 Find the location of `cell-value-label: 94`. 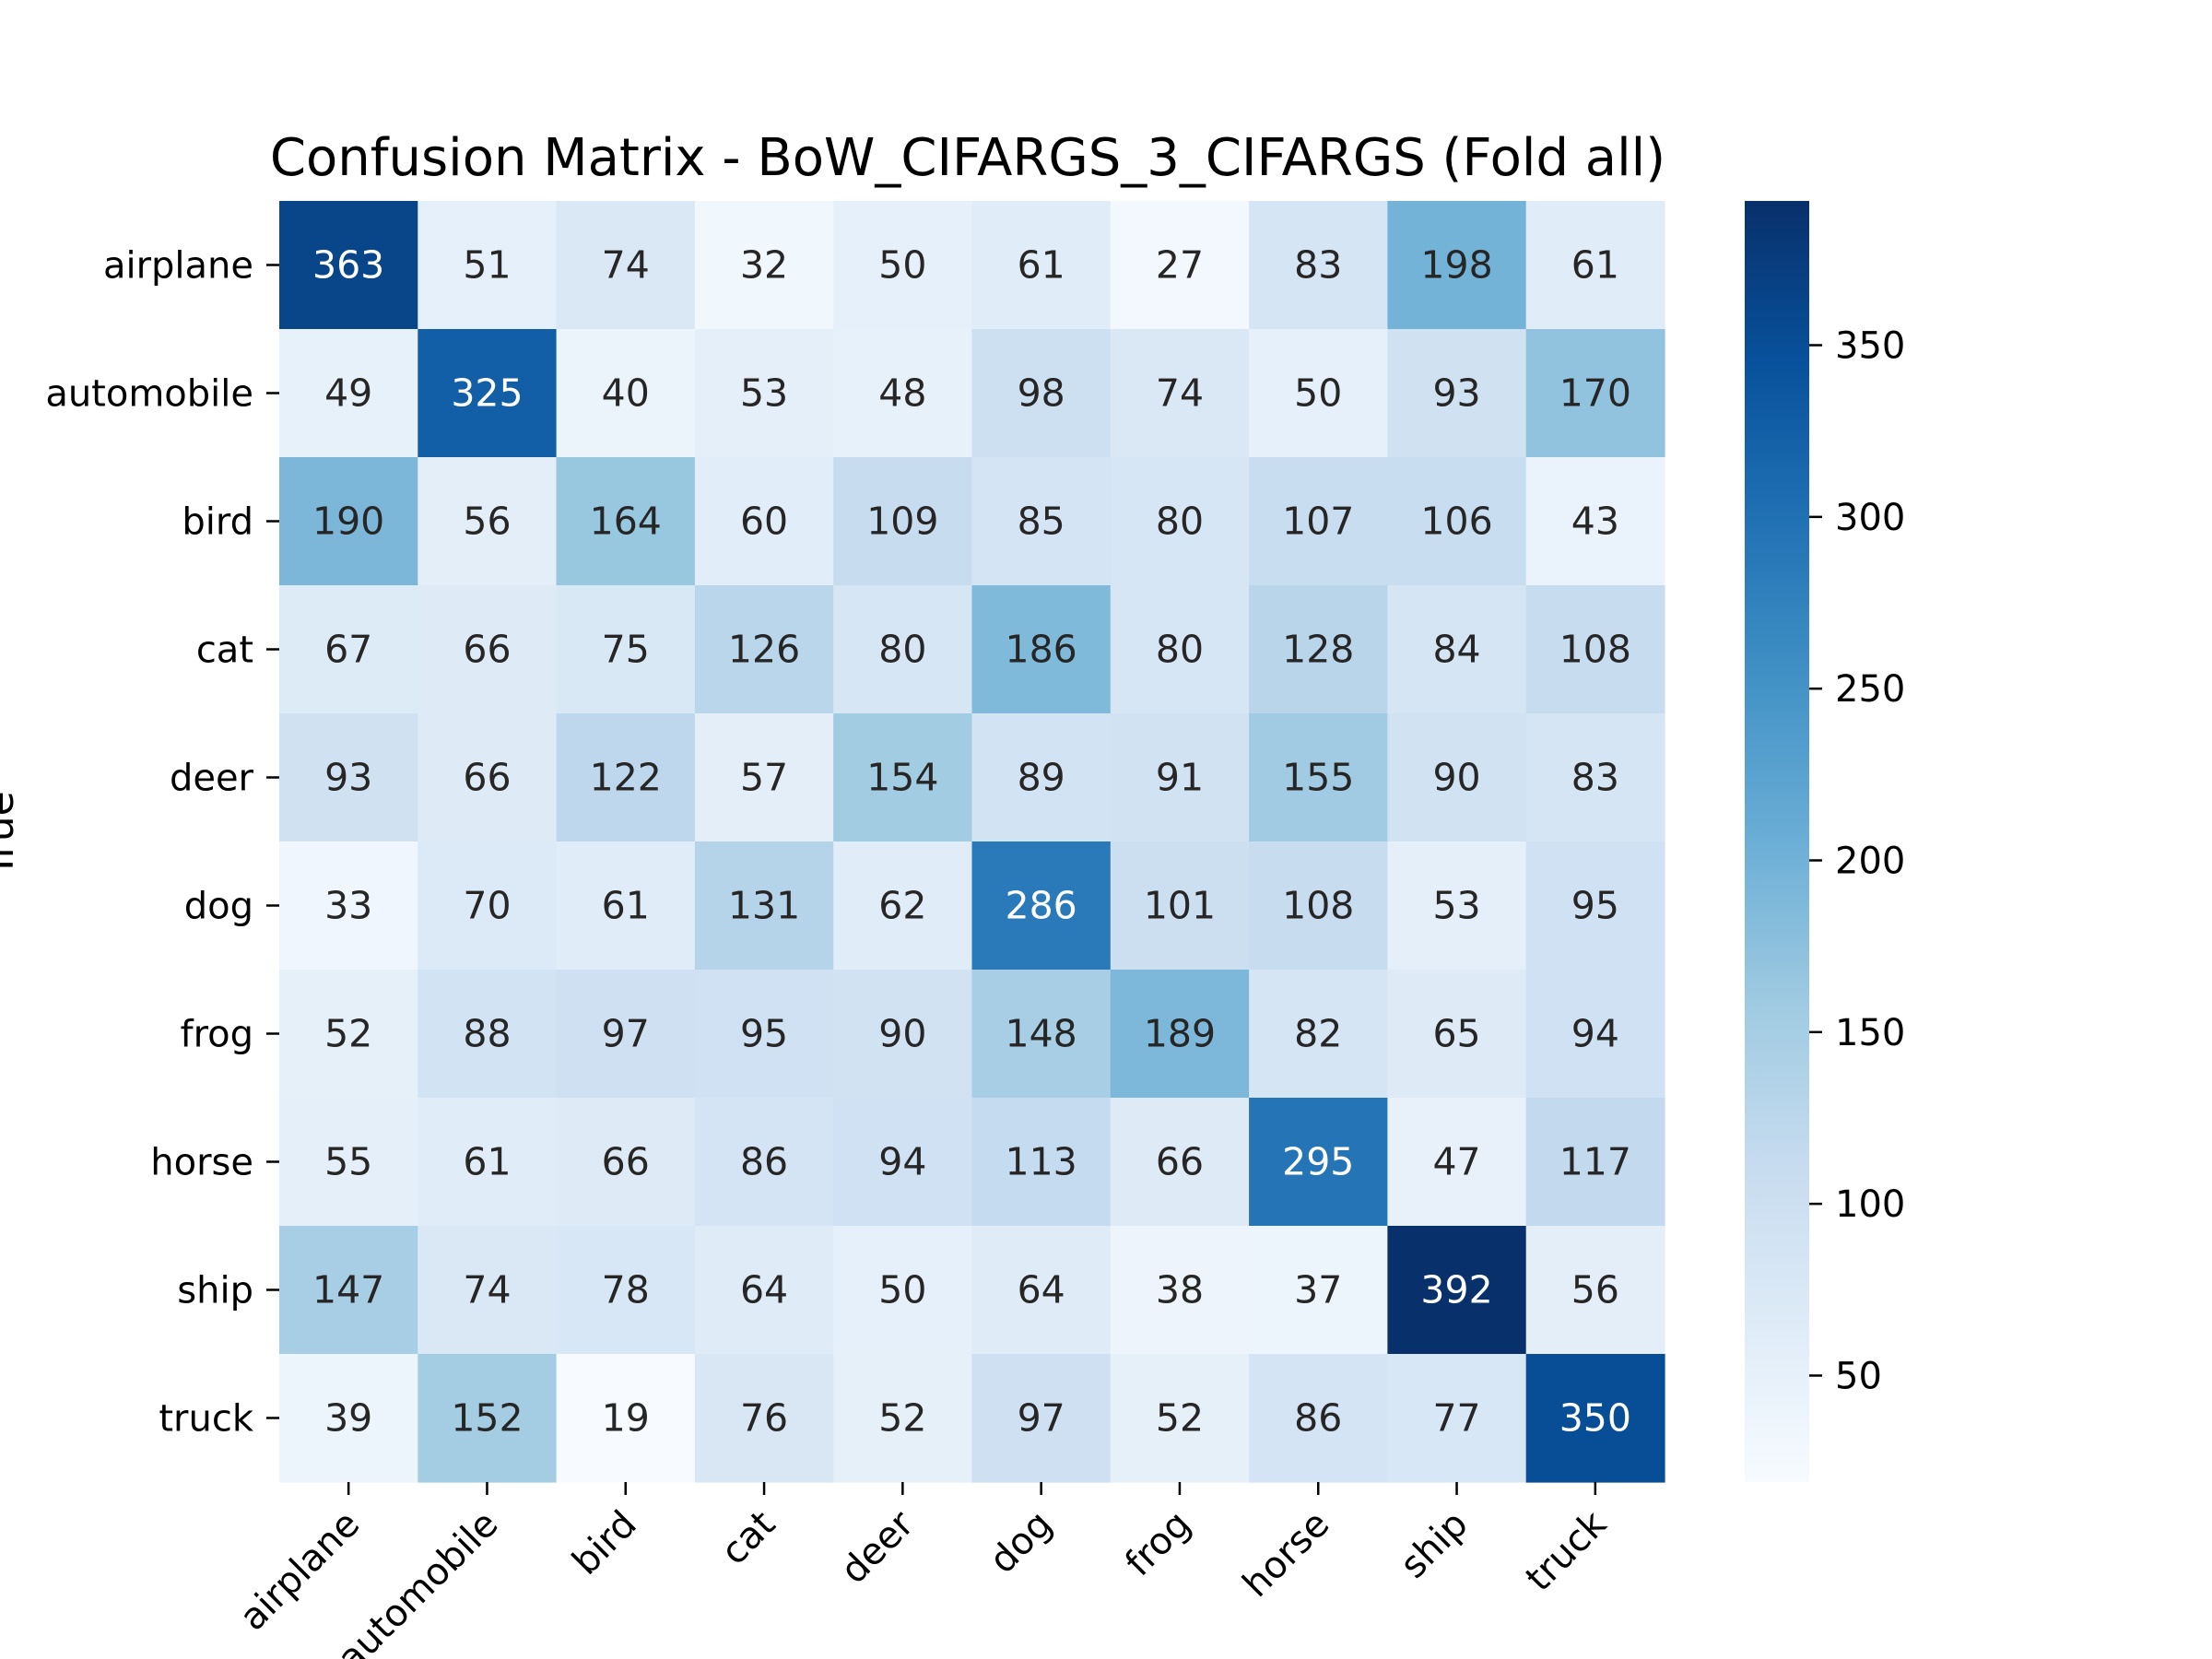

cell-value-label: 94 is located at coordinates (1595, 1034).